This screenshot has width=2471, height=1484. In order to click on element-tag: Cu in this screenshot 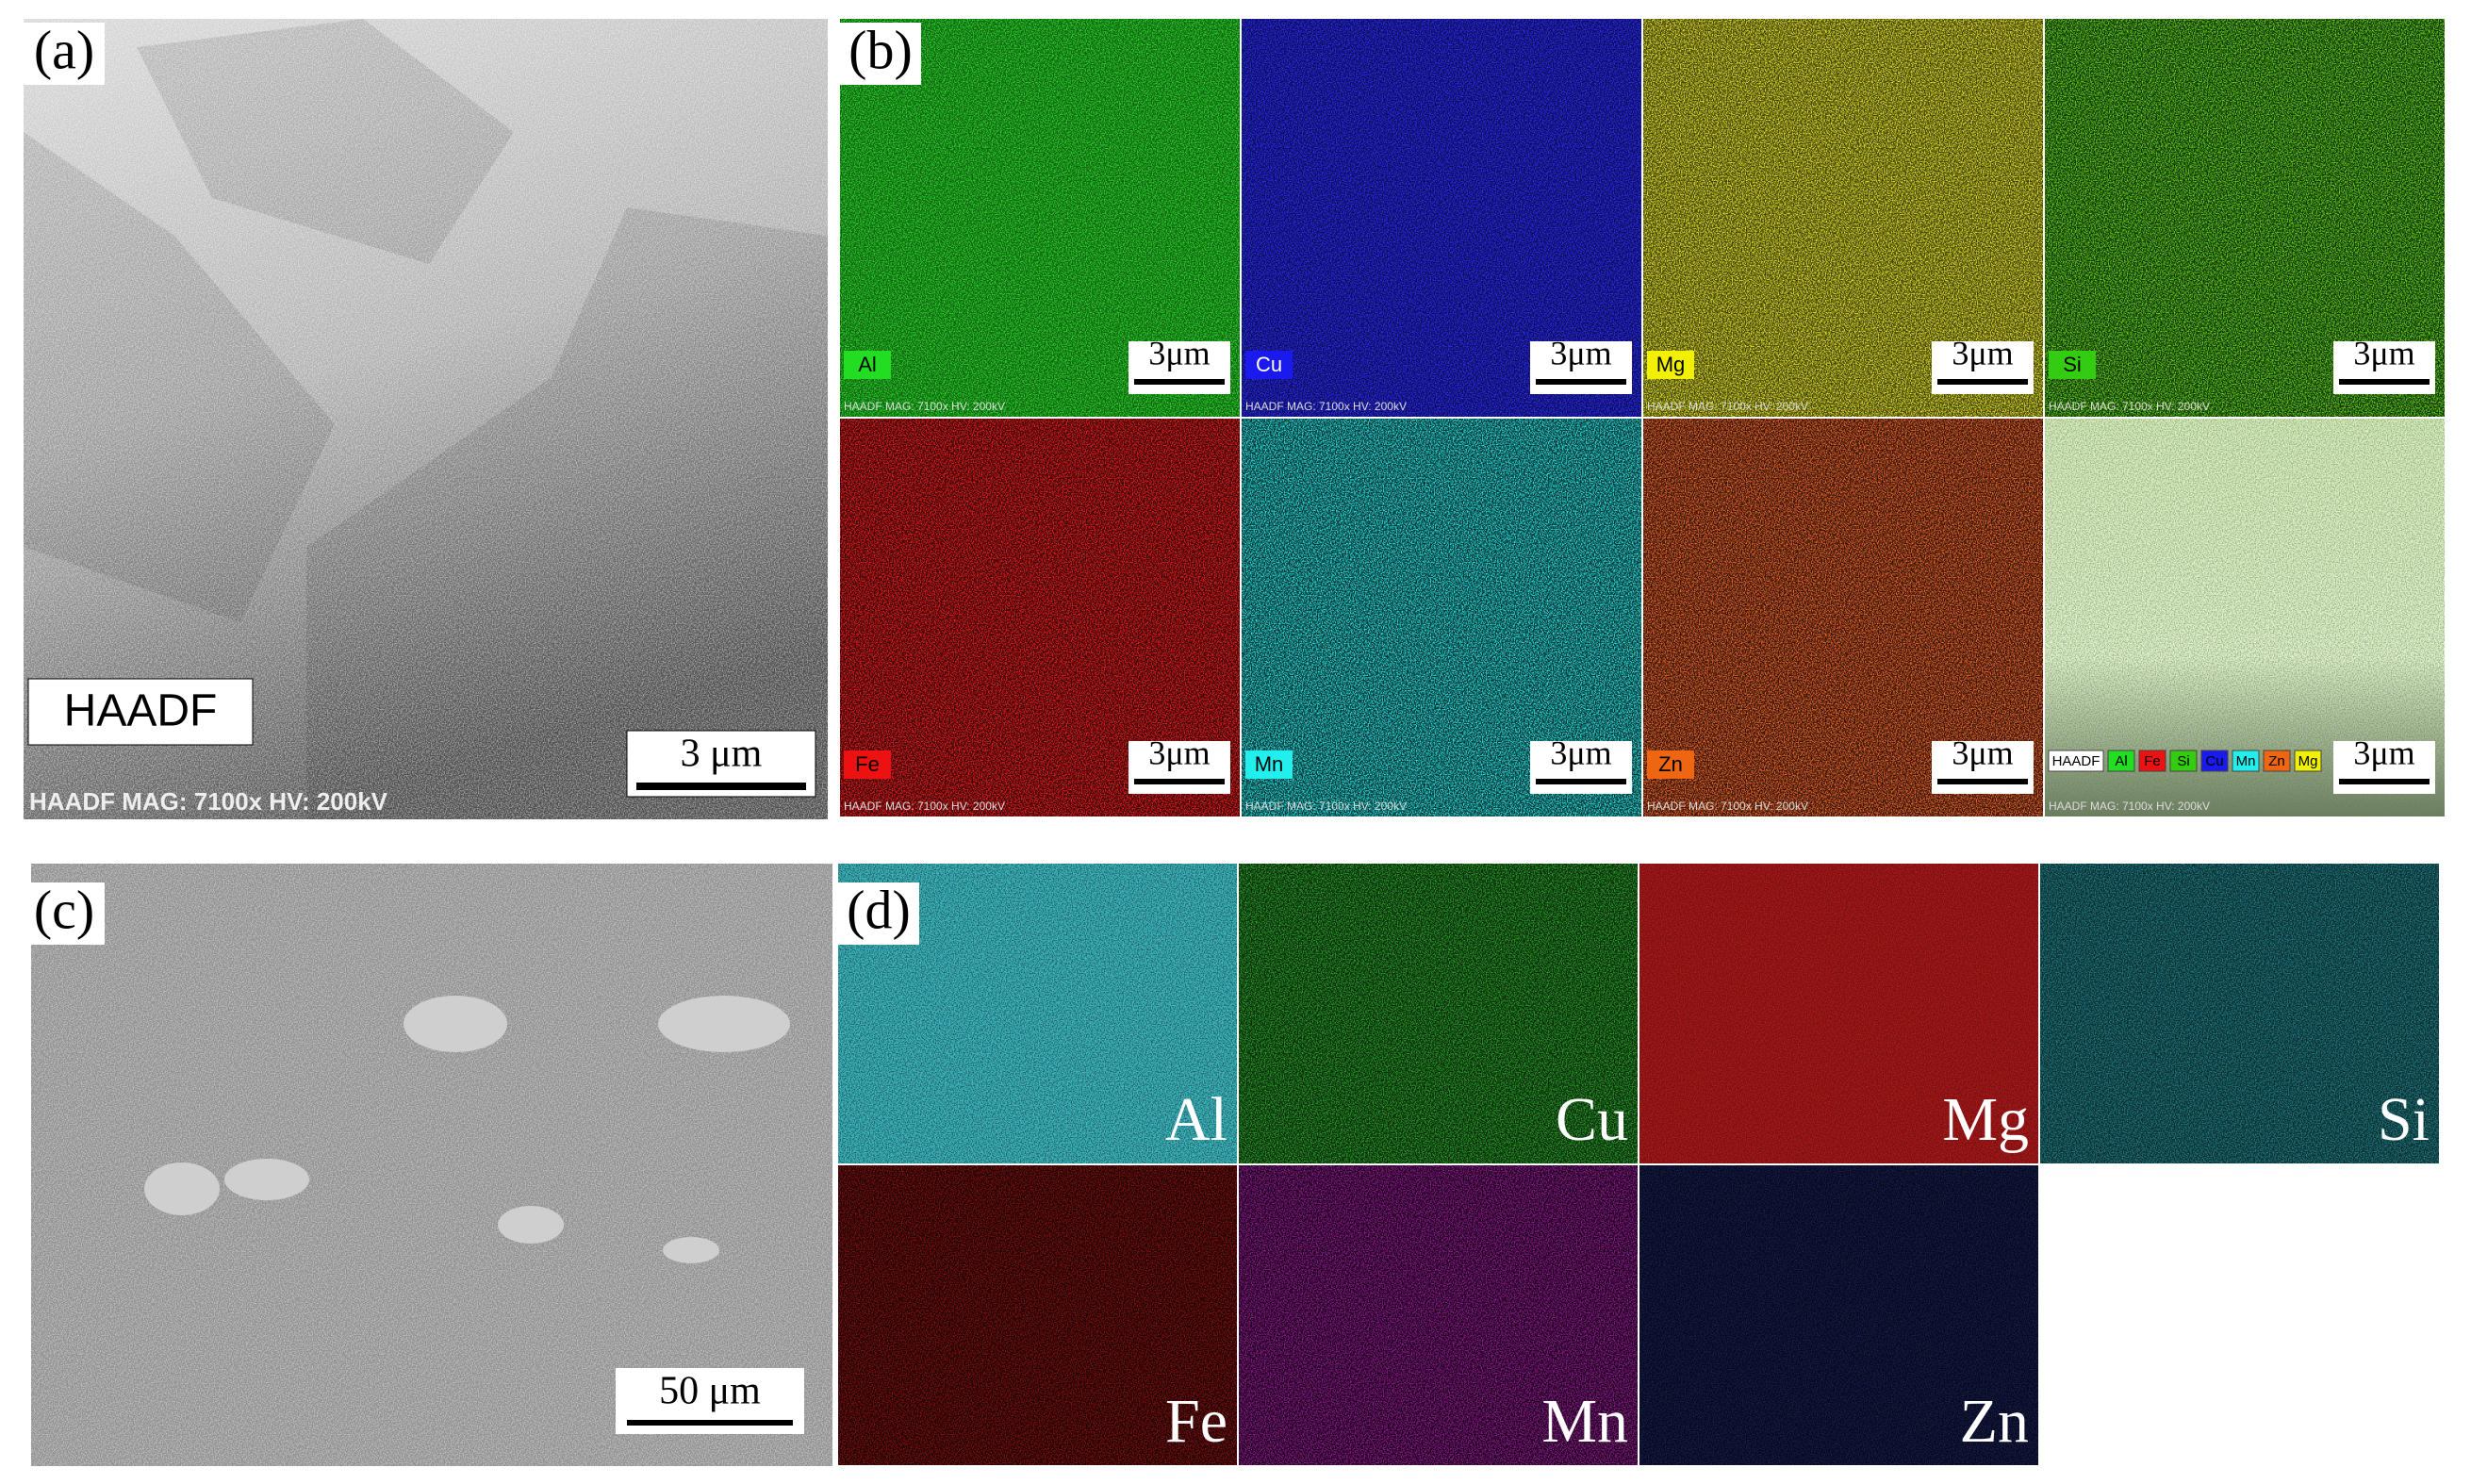, I will do `click(1269, 364)`.